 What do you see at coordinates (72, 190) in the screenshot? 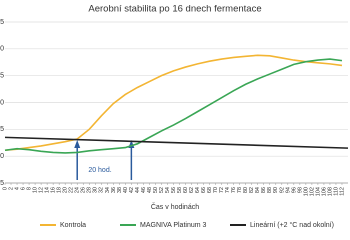
I see `x-tick-label: 22` at bounding box center [72, 190].